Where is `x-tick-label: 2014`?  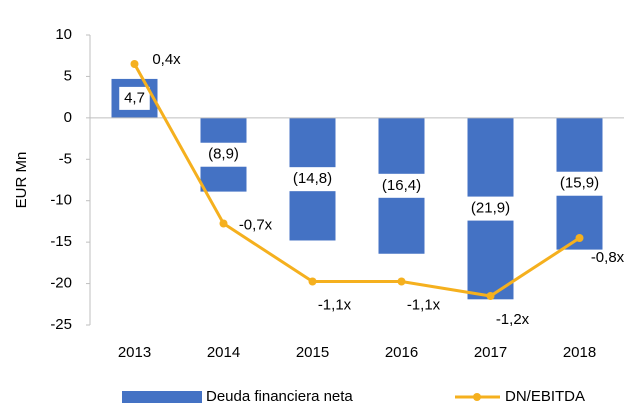 x-tick-label: 2014 is located at coordinates (223, 352).